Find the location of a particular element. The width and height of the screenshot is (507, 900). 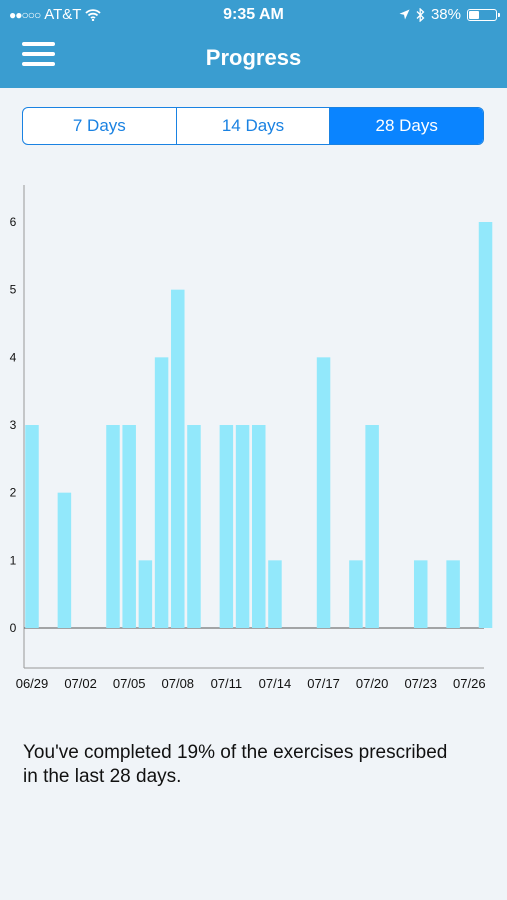

y-tick-label: 6 is located at coordinates (13, 222).